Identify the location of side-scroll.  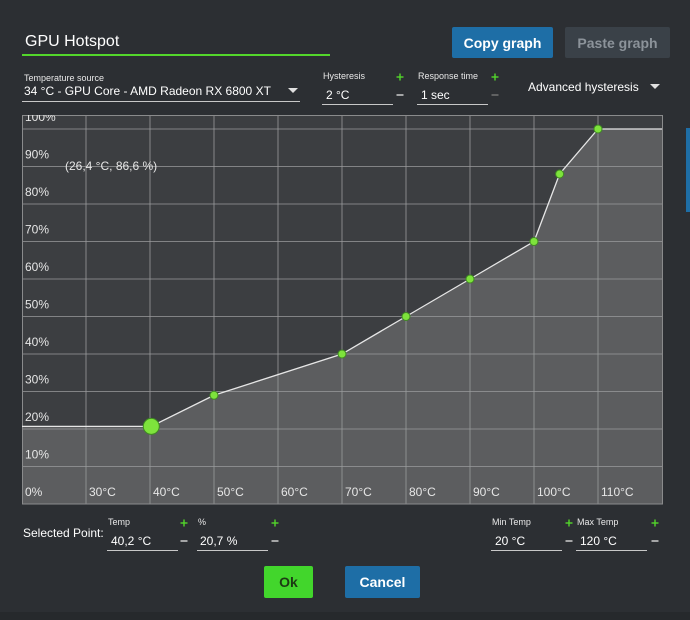
(688, 170).